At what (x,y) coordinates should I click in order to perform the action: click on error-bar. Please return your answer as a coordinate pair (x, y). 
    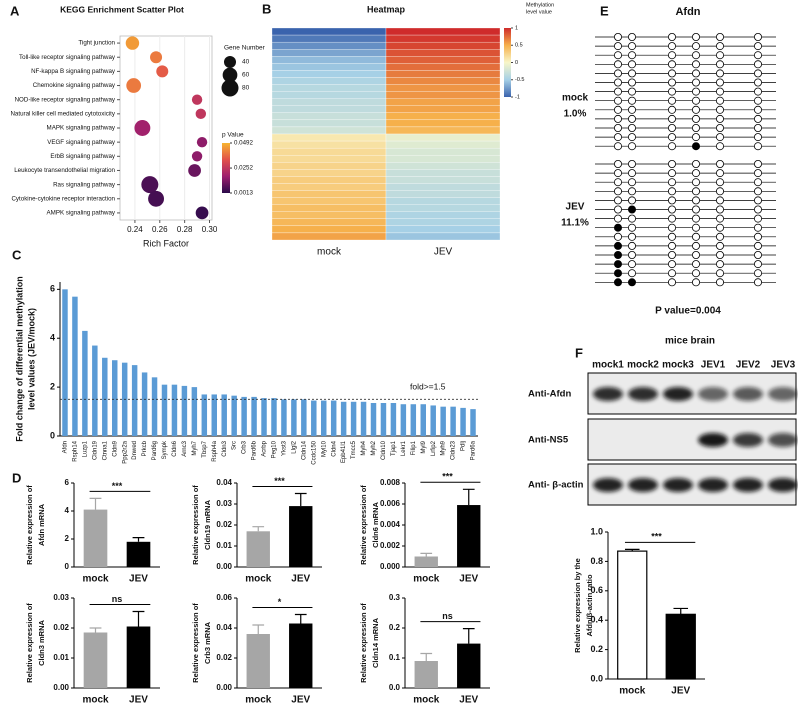
    Looking at the image, I should click on (426, 656).